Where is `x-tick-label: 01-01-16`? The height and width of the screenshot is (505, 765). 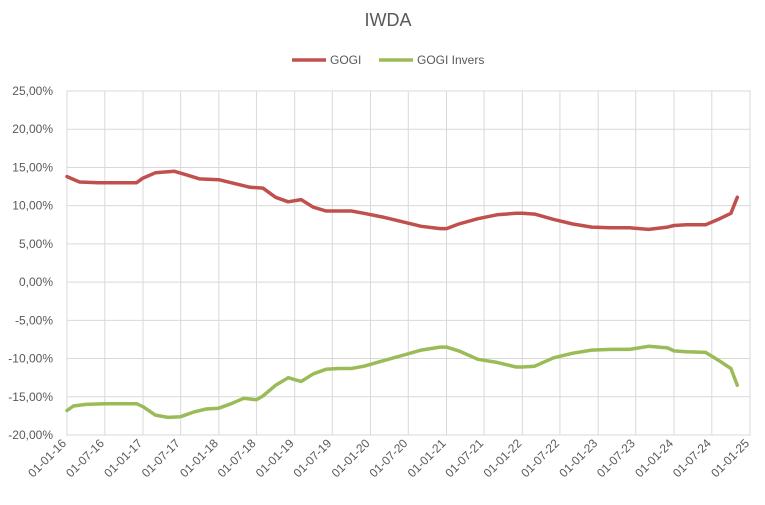 x-tick-label: 01-01-16 is located at coordinates (47, 458).